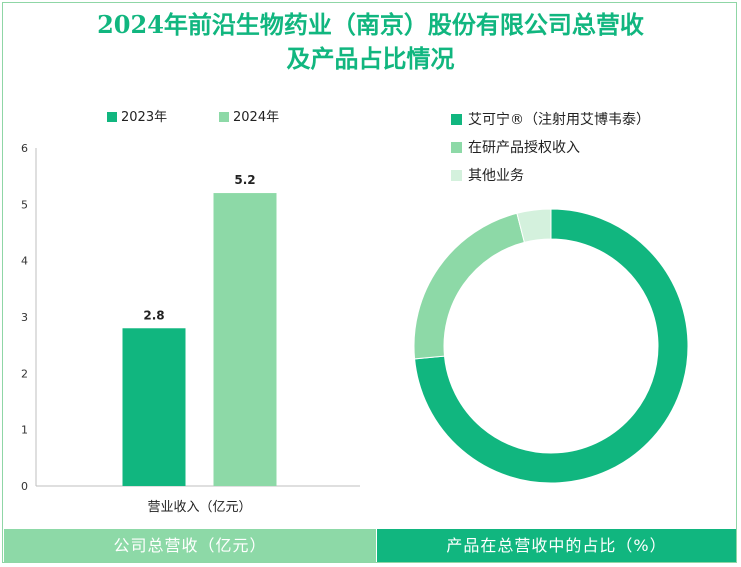 This screenshot has width=741, height=567. I want to click on y-tick-label: 3, so click(24, 317).